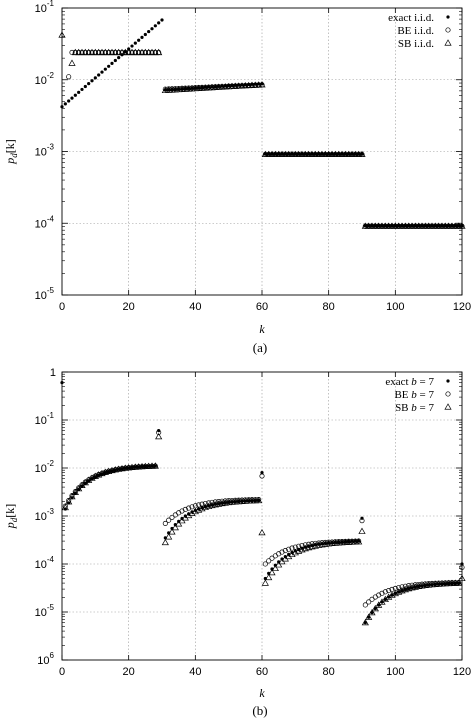 The width and height of the screenshot is (474, 719). I want to click on y-tick-exponent: -2, so click(51, 75).